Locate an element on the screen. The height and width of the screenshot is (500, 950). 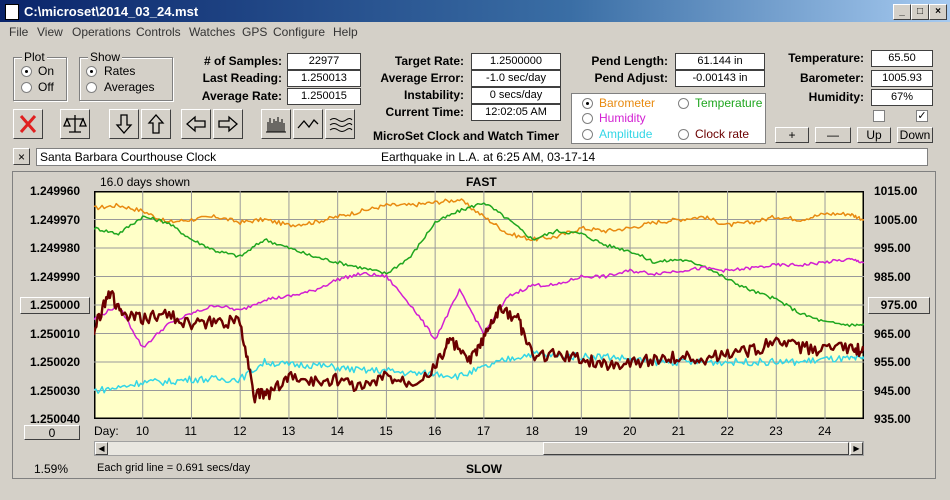
menu-view: View is located at coordinates (50, 32).